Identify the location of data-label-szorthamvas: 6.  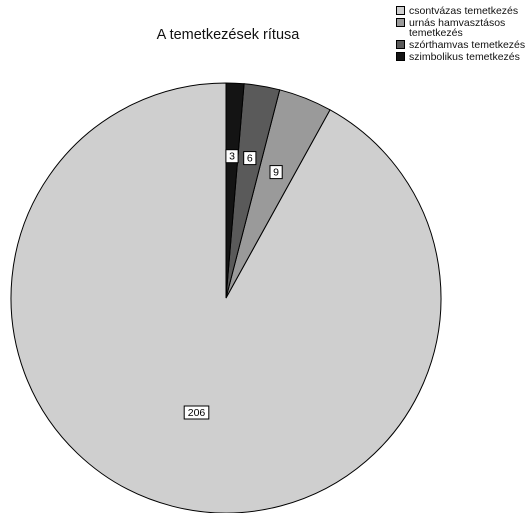
(250, 158).